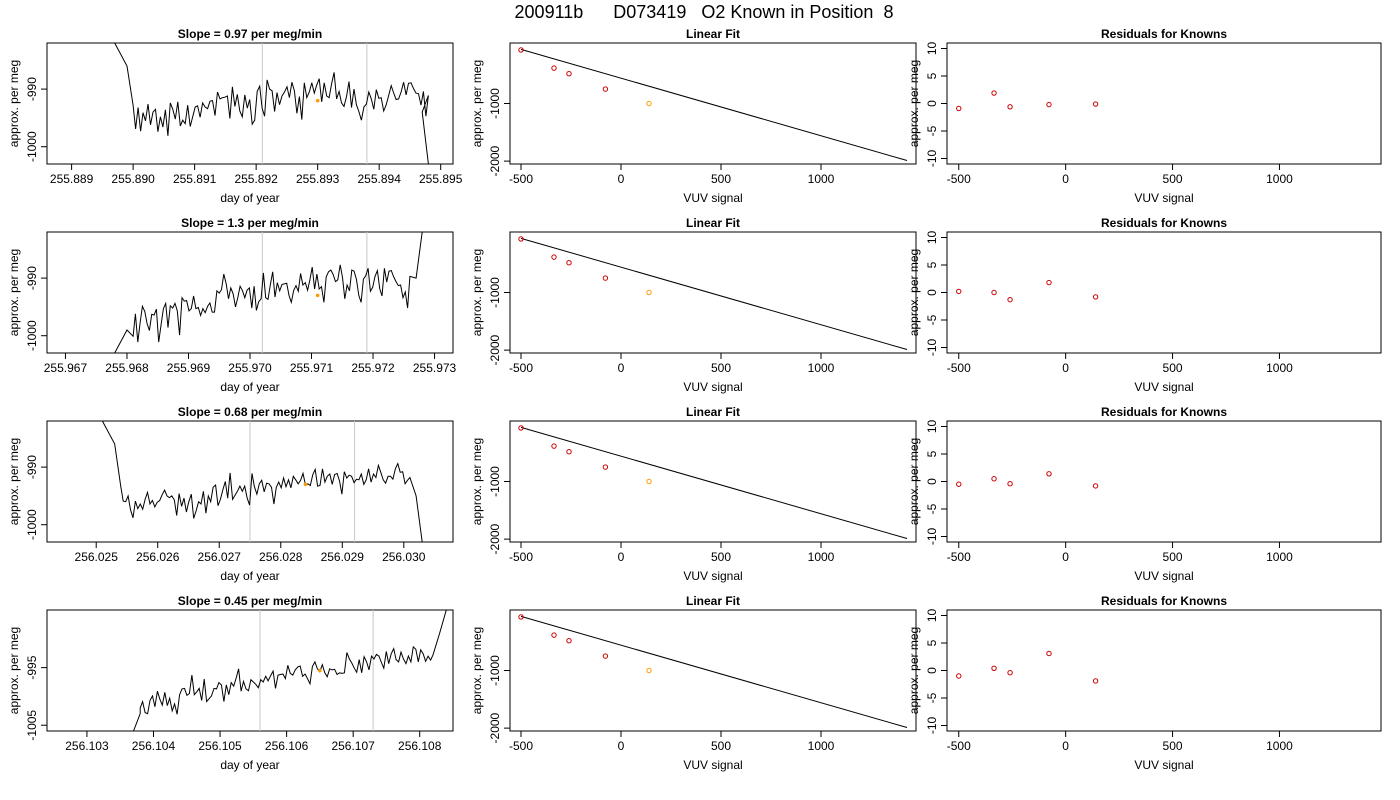  Describe the element at coordinates (154, 746) in the screenshot. I see `x-tick-label: 256.104` at that location.